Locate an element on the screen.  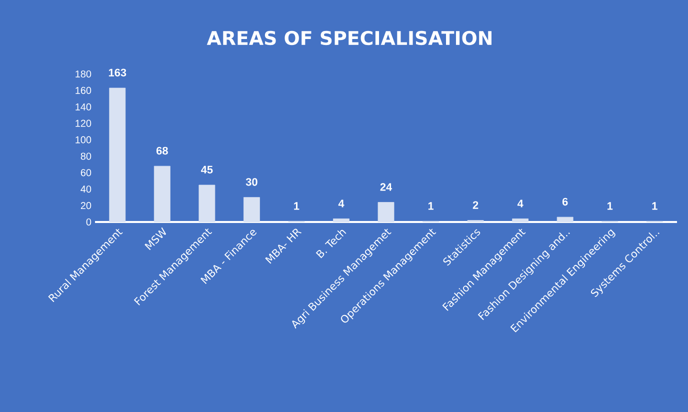
y-tick-label: 0 is located at coordinates (89, 222).